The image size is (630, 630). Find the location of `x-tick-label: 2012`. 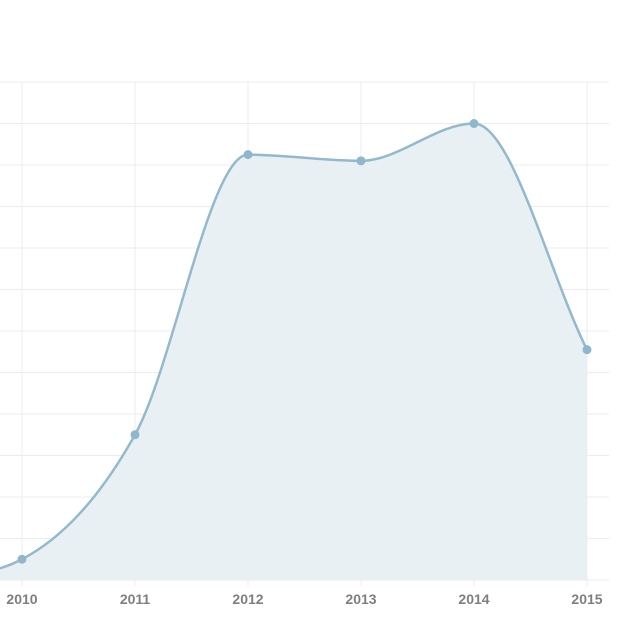

x-tick-label: 2012 is located at coordinates (247, 599).